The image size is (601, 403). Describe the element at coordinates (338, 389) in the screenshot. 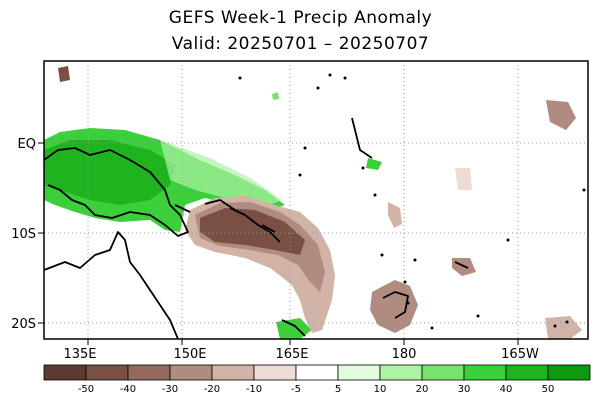

I see `colorbar-label: 5` at that location.